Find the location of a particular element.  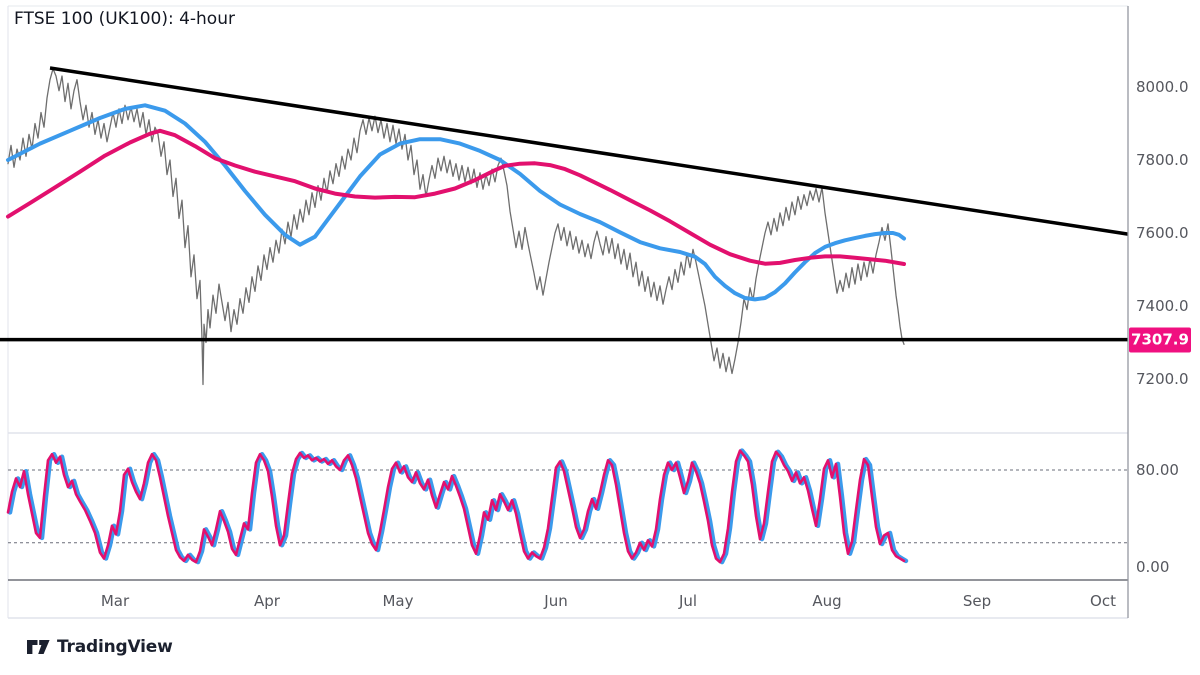

last-price-label: 7307.9 is located at coordinates (1160, 340).